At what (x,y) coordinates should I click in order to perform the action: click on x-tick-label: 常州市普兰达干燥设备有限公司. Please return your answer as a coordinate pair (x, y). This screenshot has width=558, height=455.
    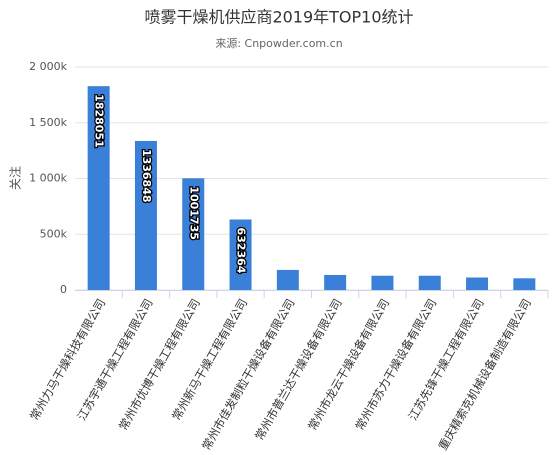
    Looking at the image, I should click on (298, 369).